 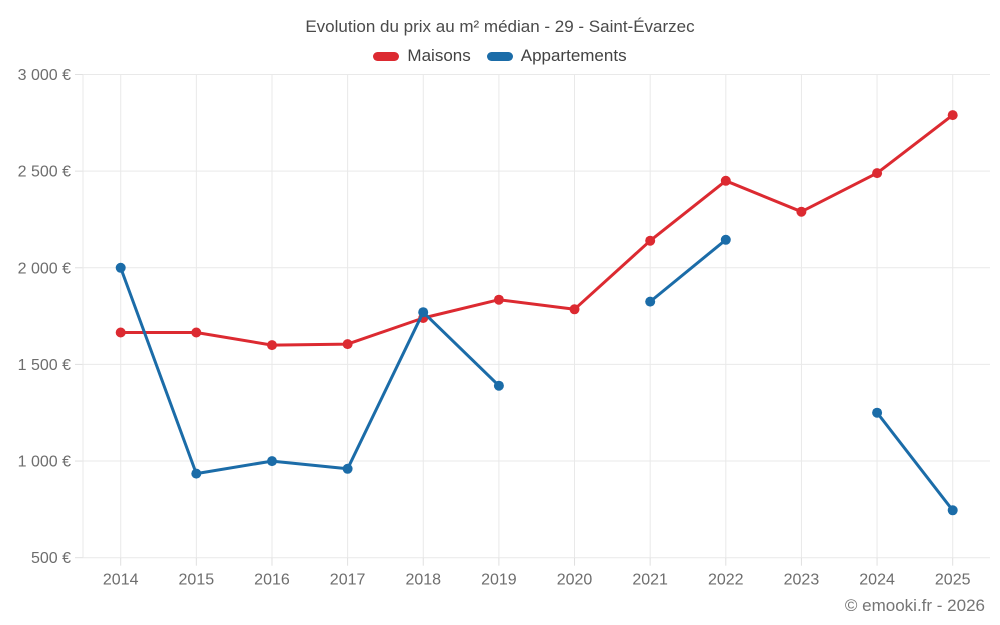 What do you see at coordinates (272, 461) in the screenshot?
I see `data-point-appartements-2016` at bounding box center [272, 461].